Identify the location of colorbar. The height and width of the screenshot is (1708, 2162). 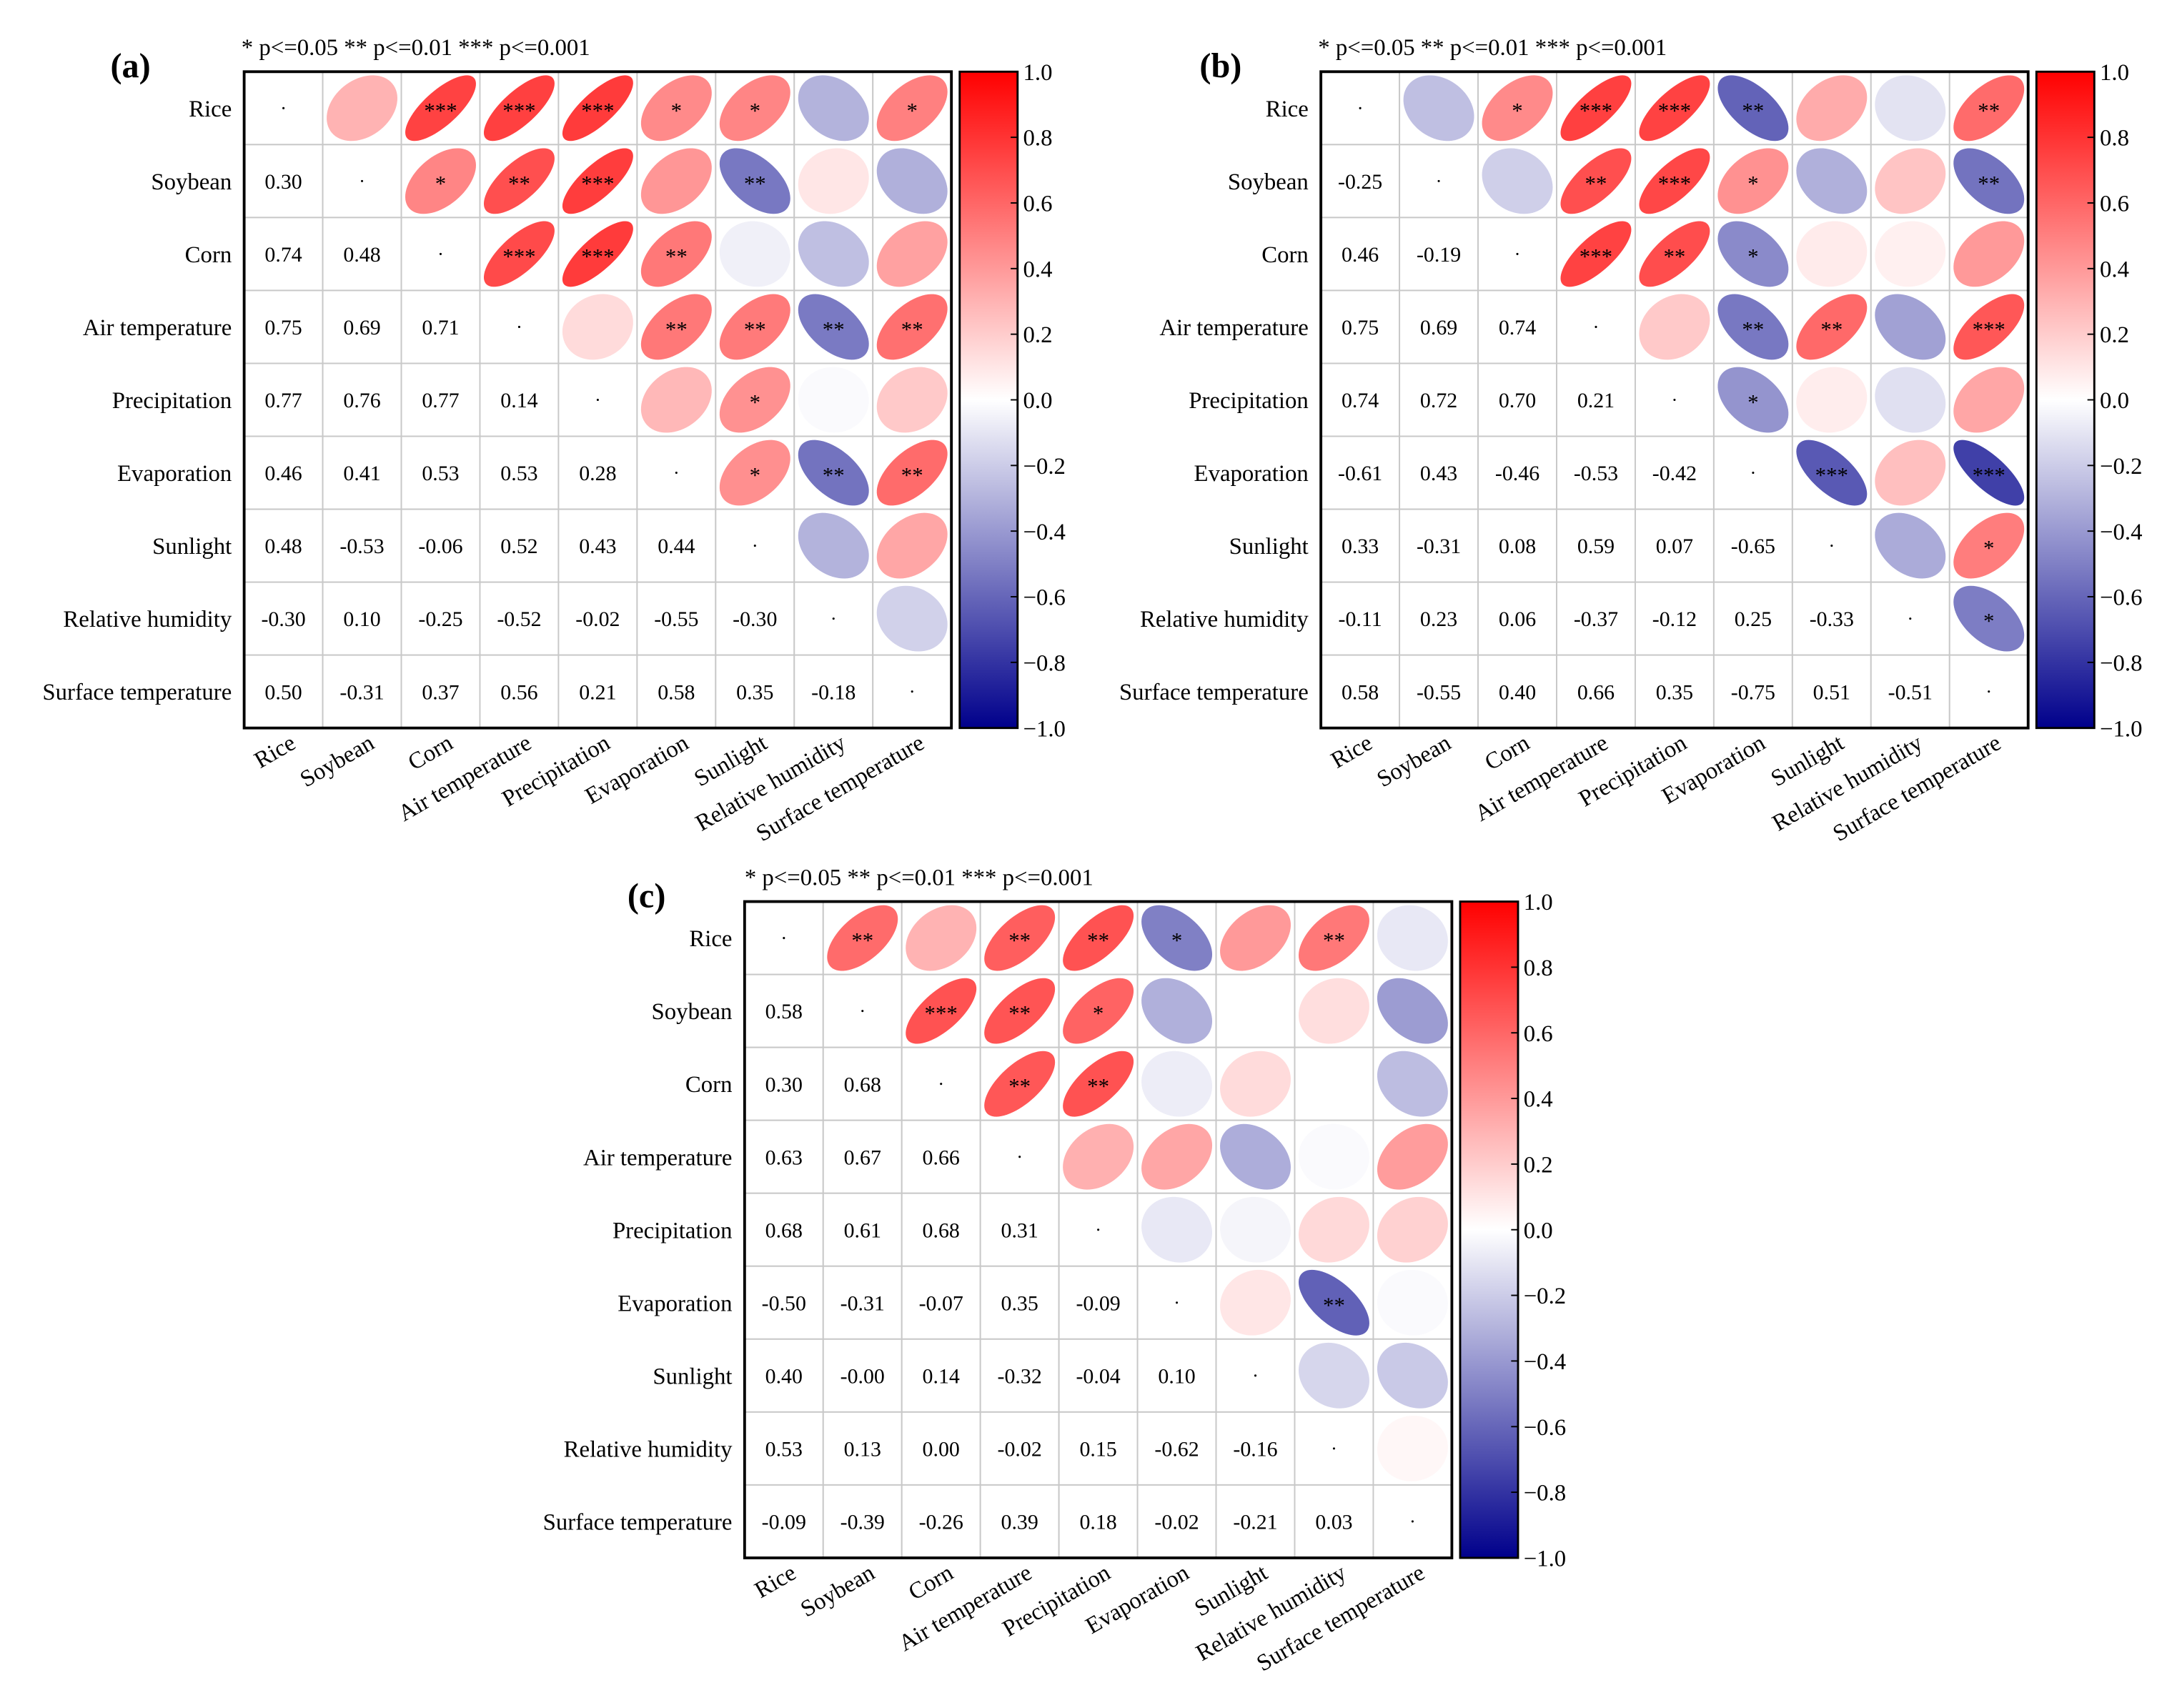
(988, 400).